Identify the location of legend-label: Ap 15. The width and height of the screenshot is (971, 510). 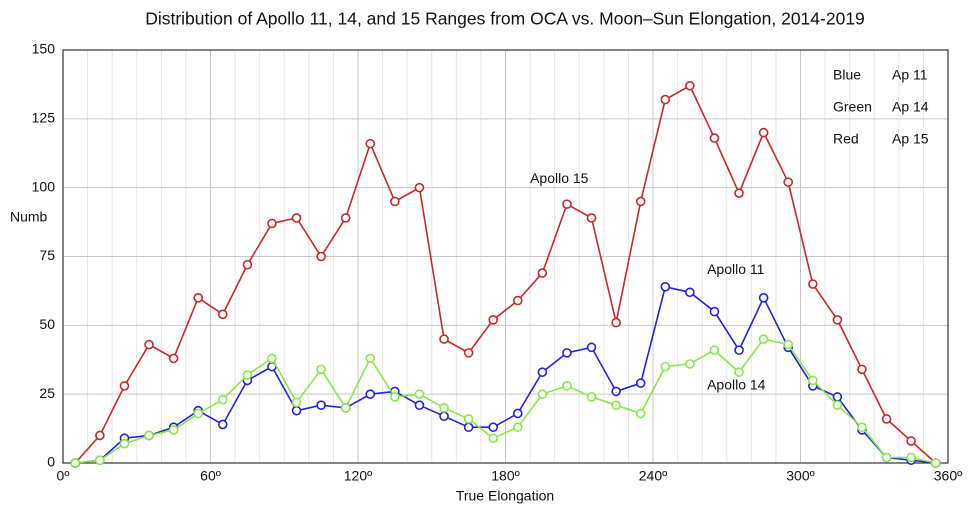
(910, 139).